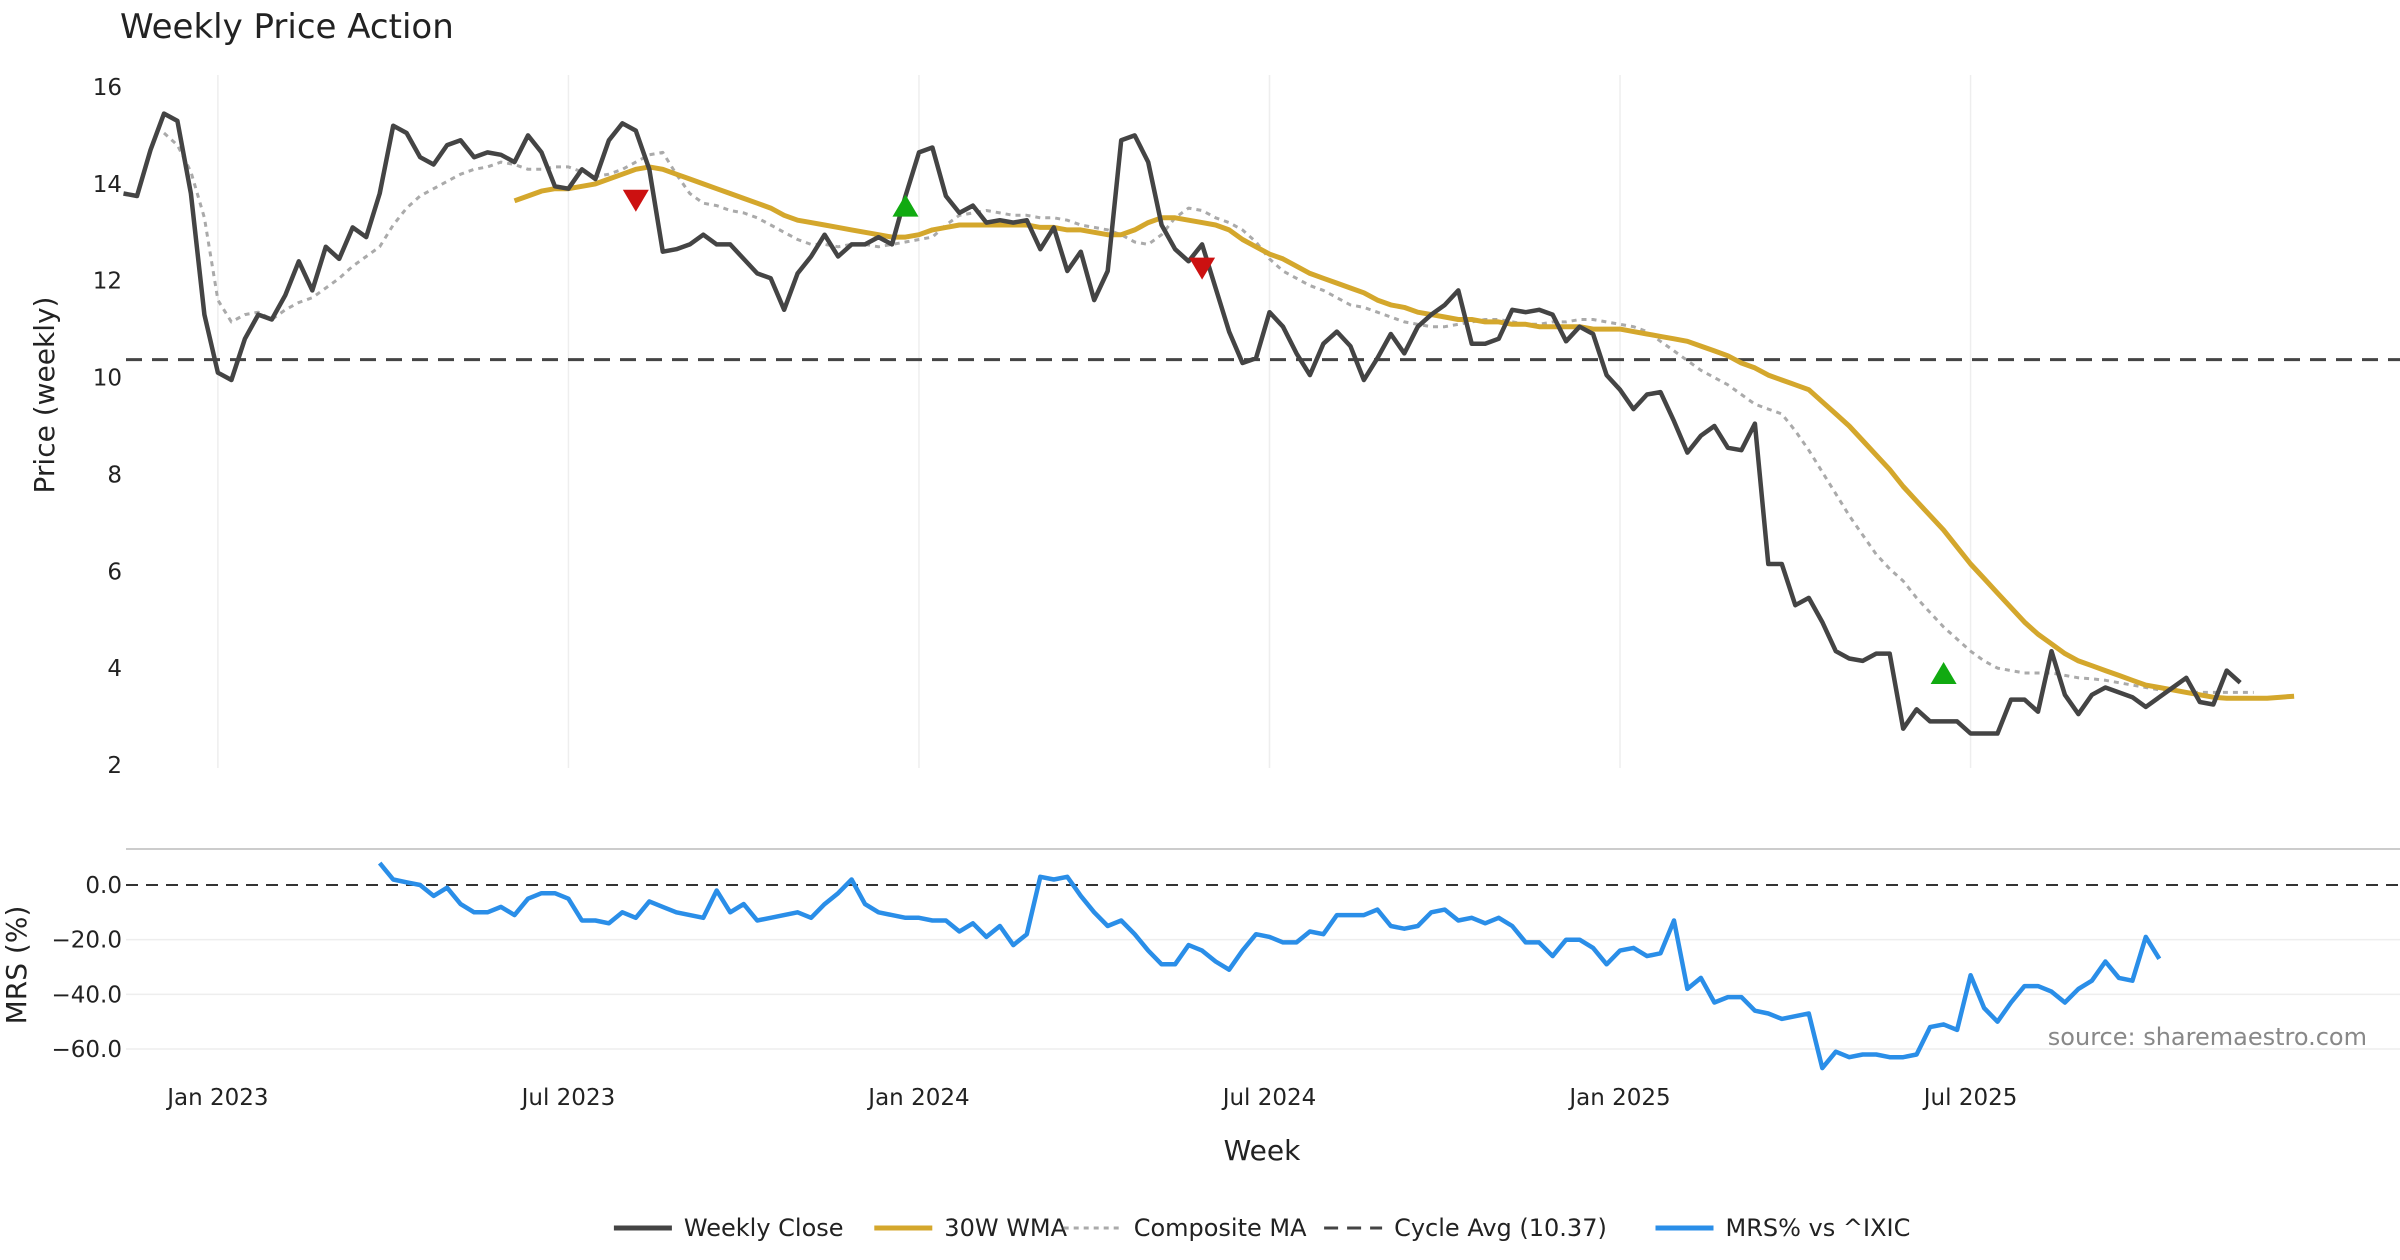  Describe the element at coordinates (114, 766) in the screenshot. I see `price-y-tick-2: 2` at that location.